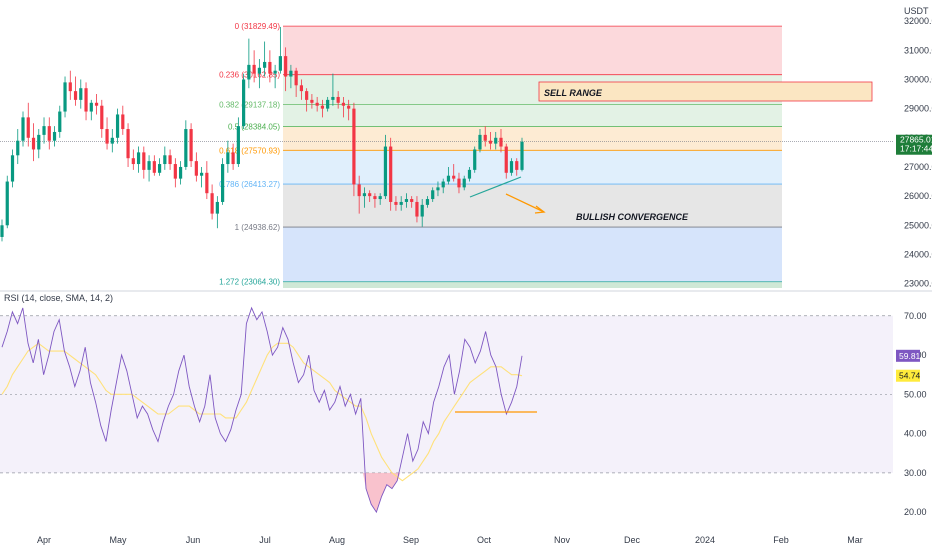  I want to click on fib-label-0.786: 0.786 (26413.27), so click(249, 184).